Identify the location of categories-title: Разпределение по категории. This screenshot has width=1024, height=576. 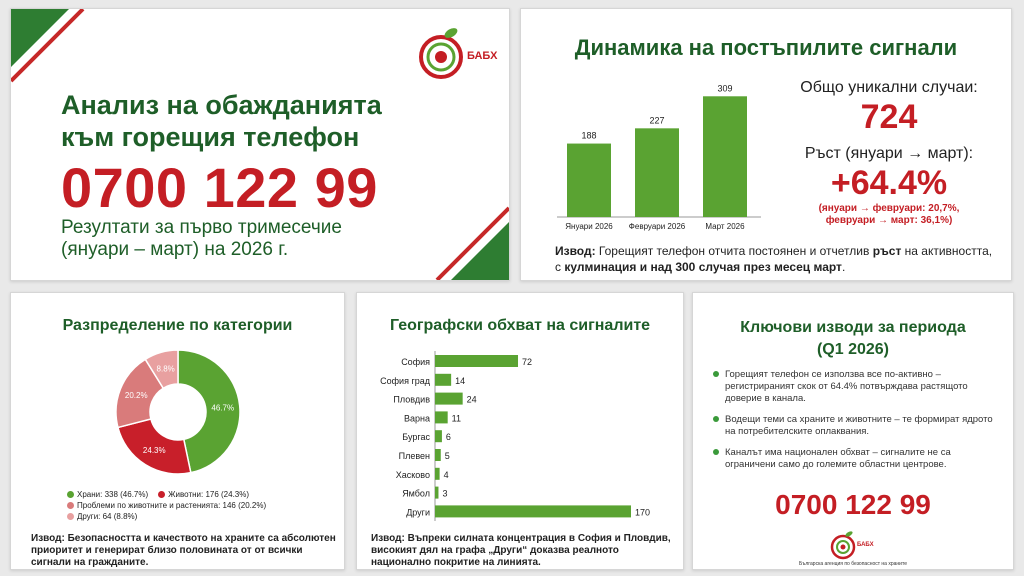
(177, 325).